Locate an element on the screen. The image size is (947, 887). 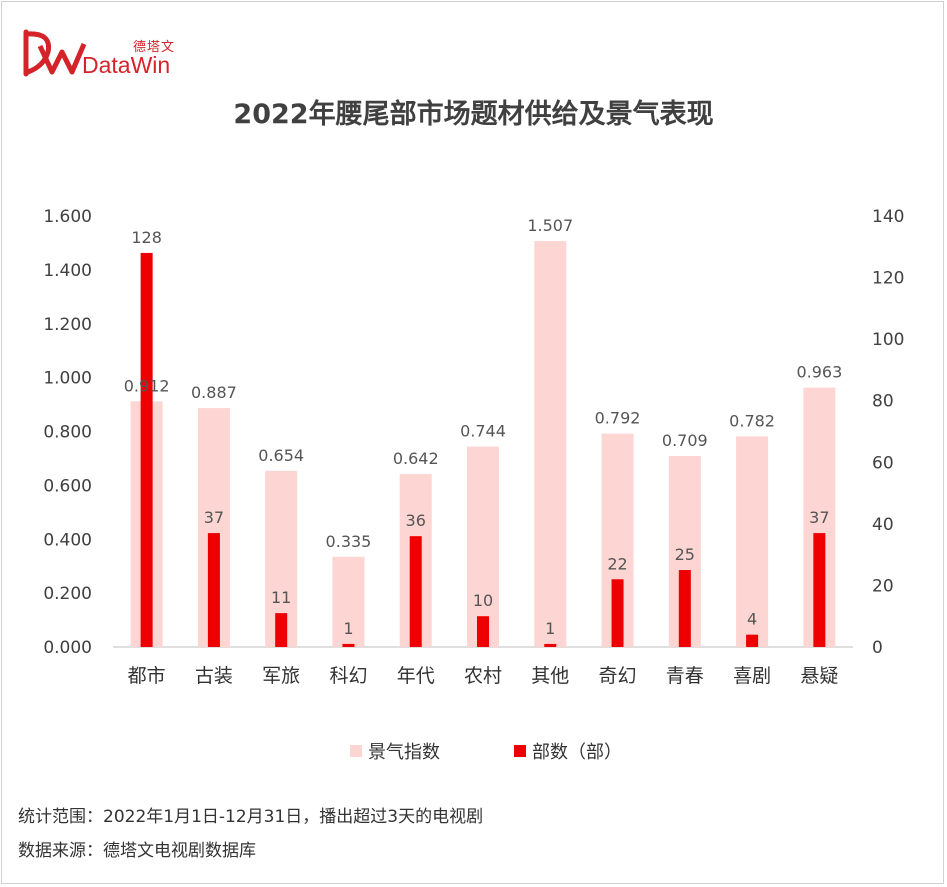
legend-label-index: 景气指数 is located at coordinates (404, 752).